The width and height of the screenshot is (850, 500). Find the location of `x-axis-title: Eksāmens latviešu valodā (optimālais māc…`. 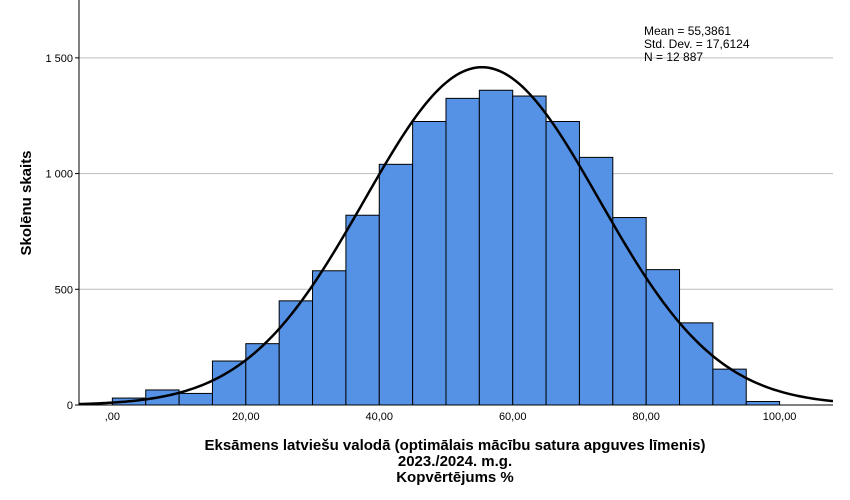

x-axis-title: Eksāmens latviešu valodā (optimālais māc… is located at coordinates (454, 461).